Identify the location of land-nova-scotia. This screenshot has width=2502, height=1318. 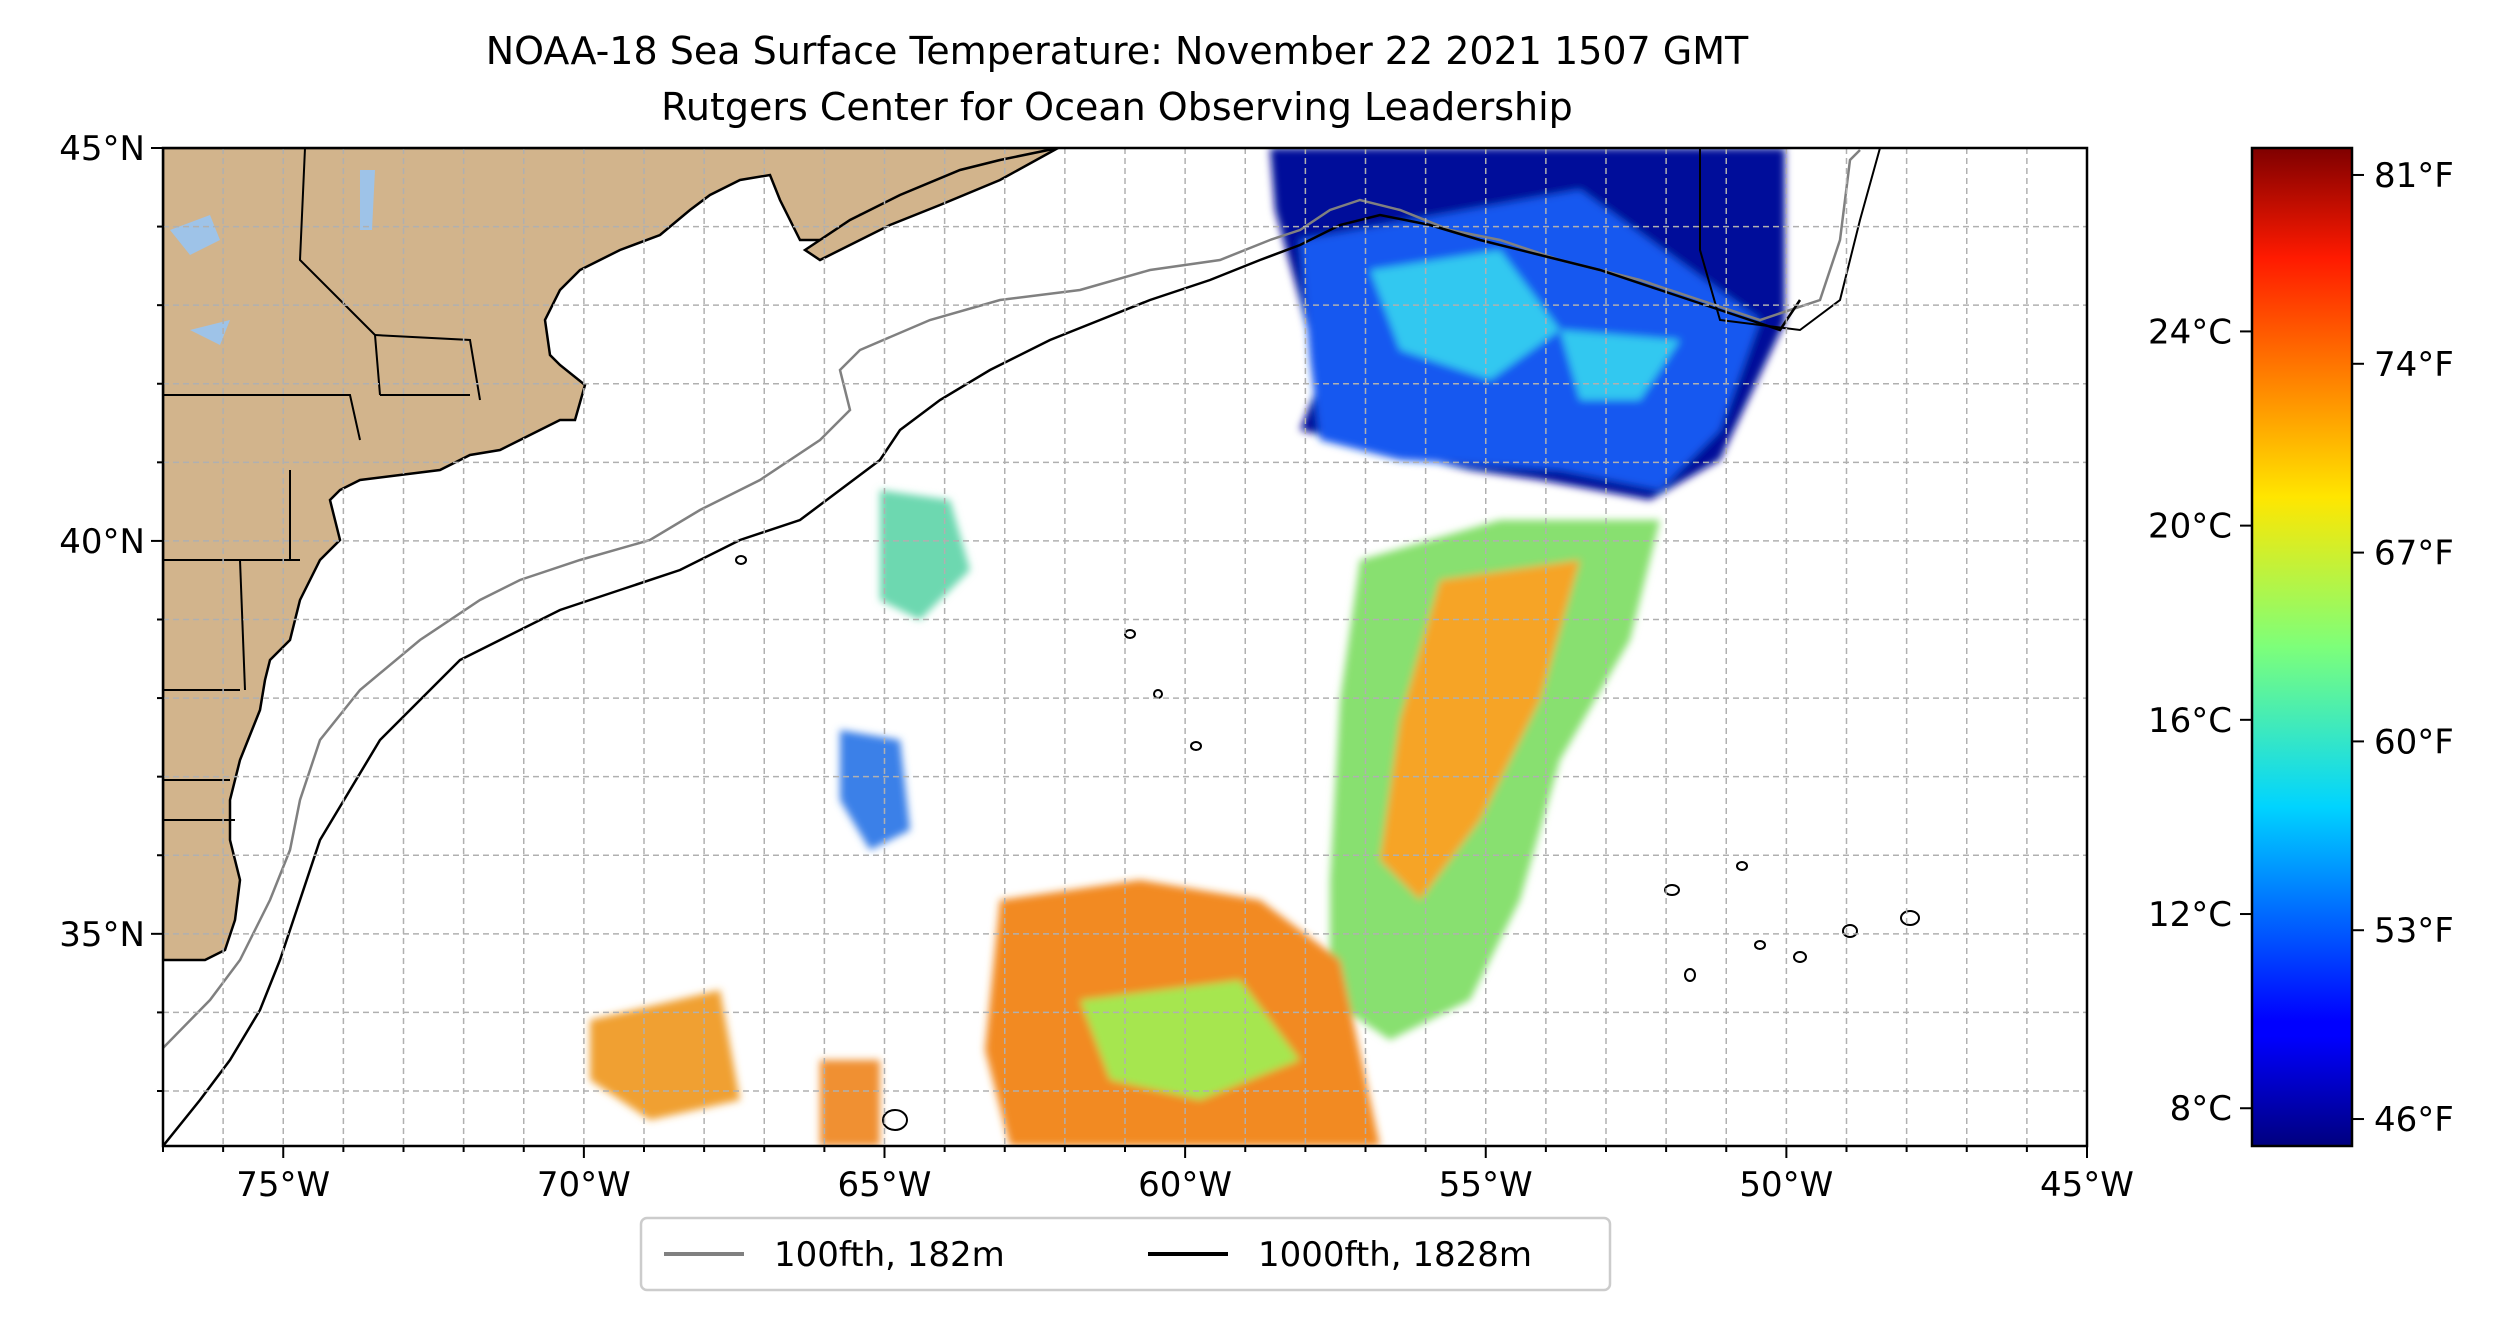
(930, 205).